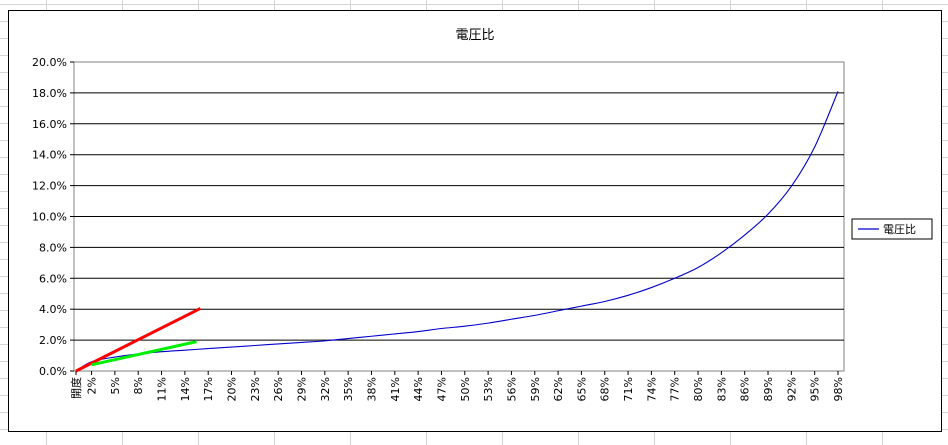 The image size is (948, 445). I want to click on chart-title: 電圧比, so click(474, 35).